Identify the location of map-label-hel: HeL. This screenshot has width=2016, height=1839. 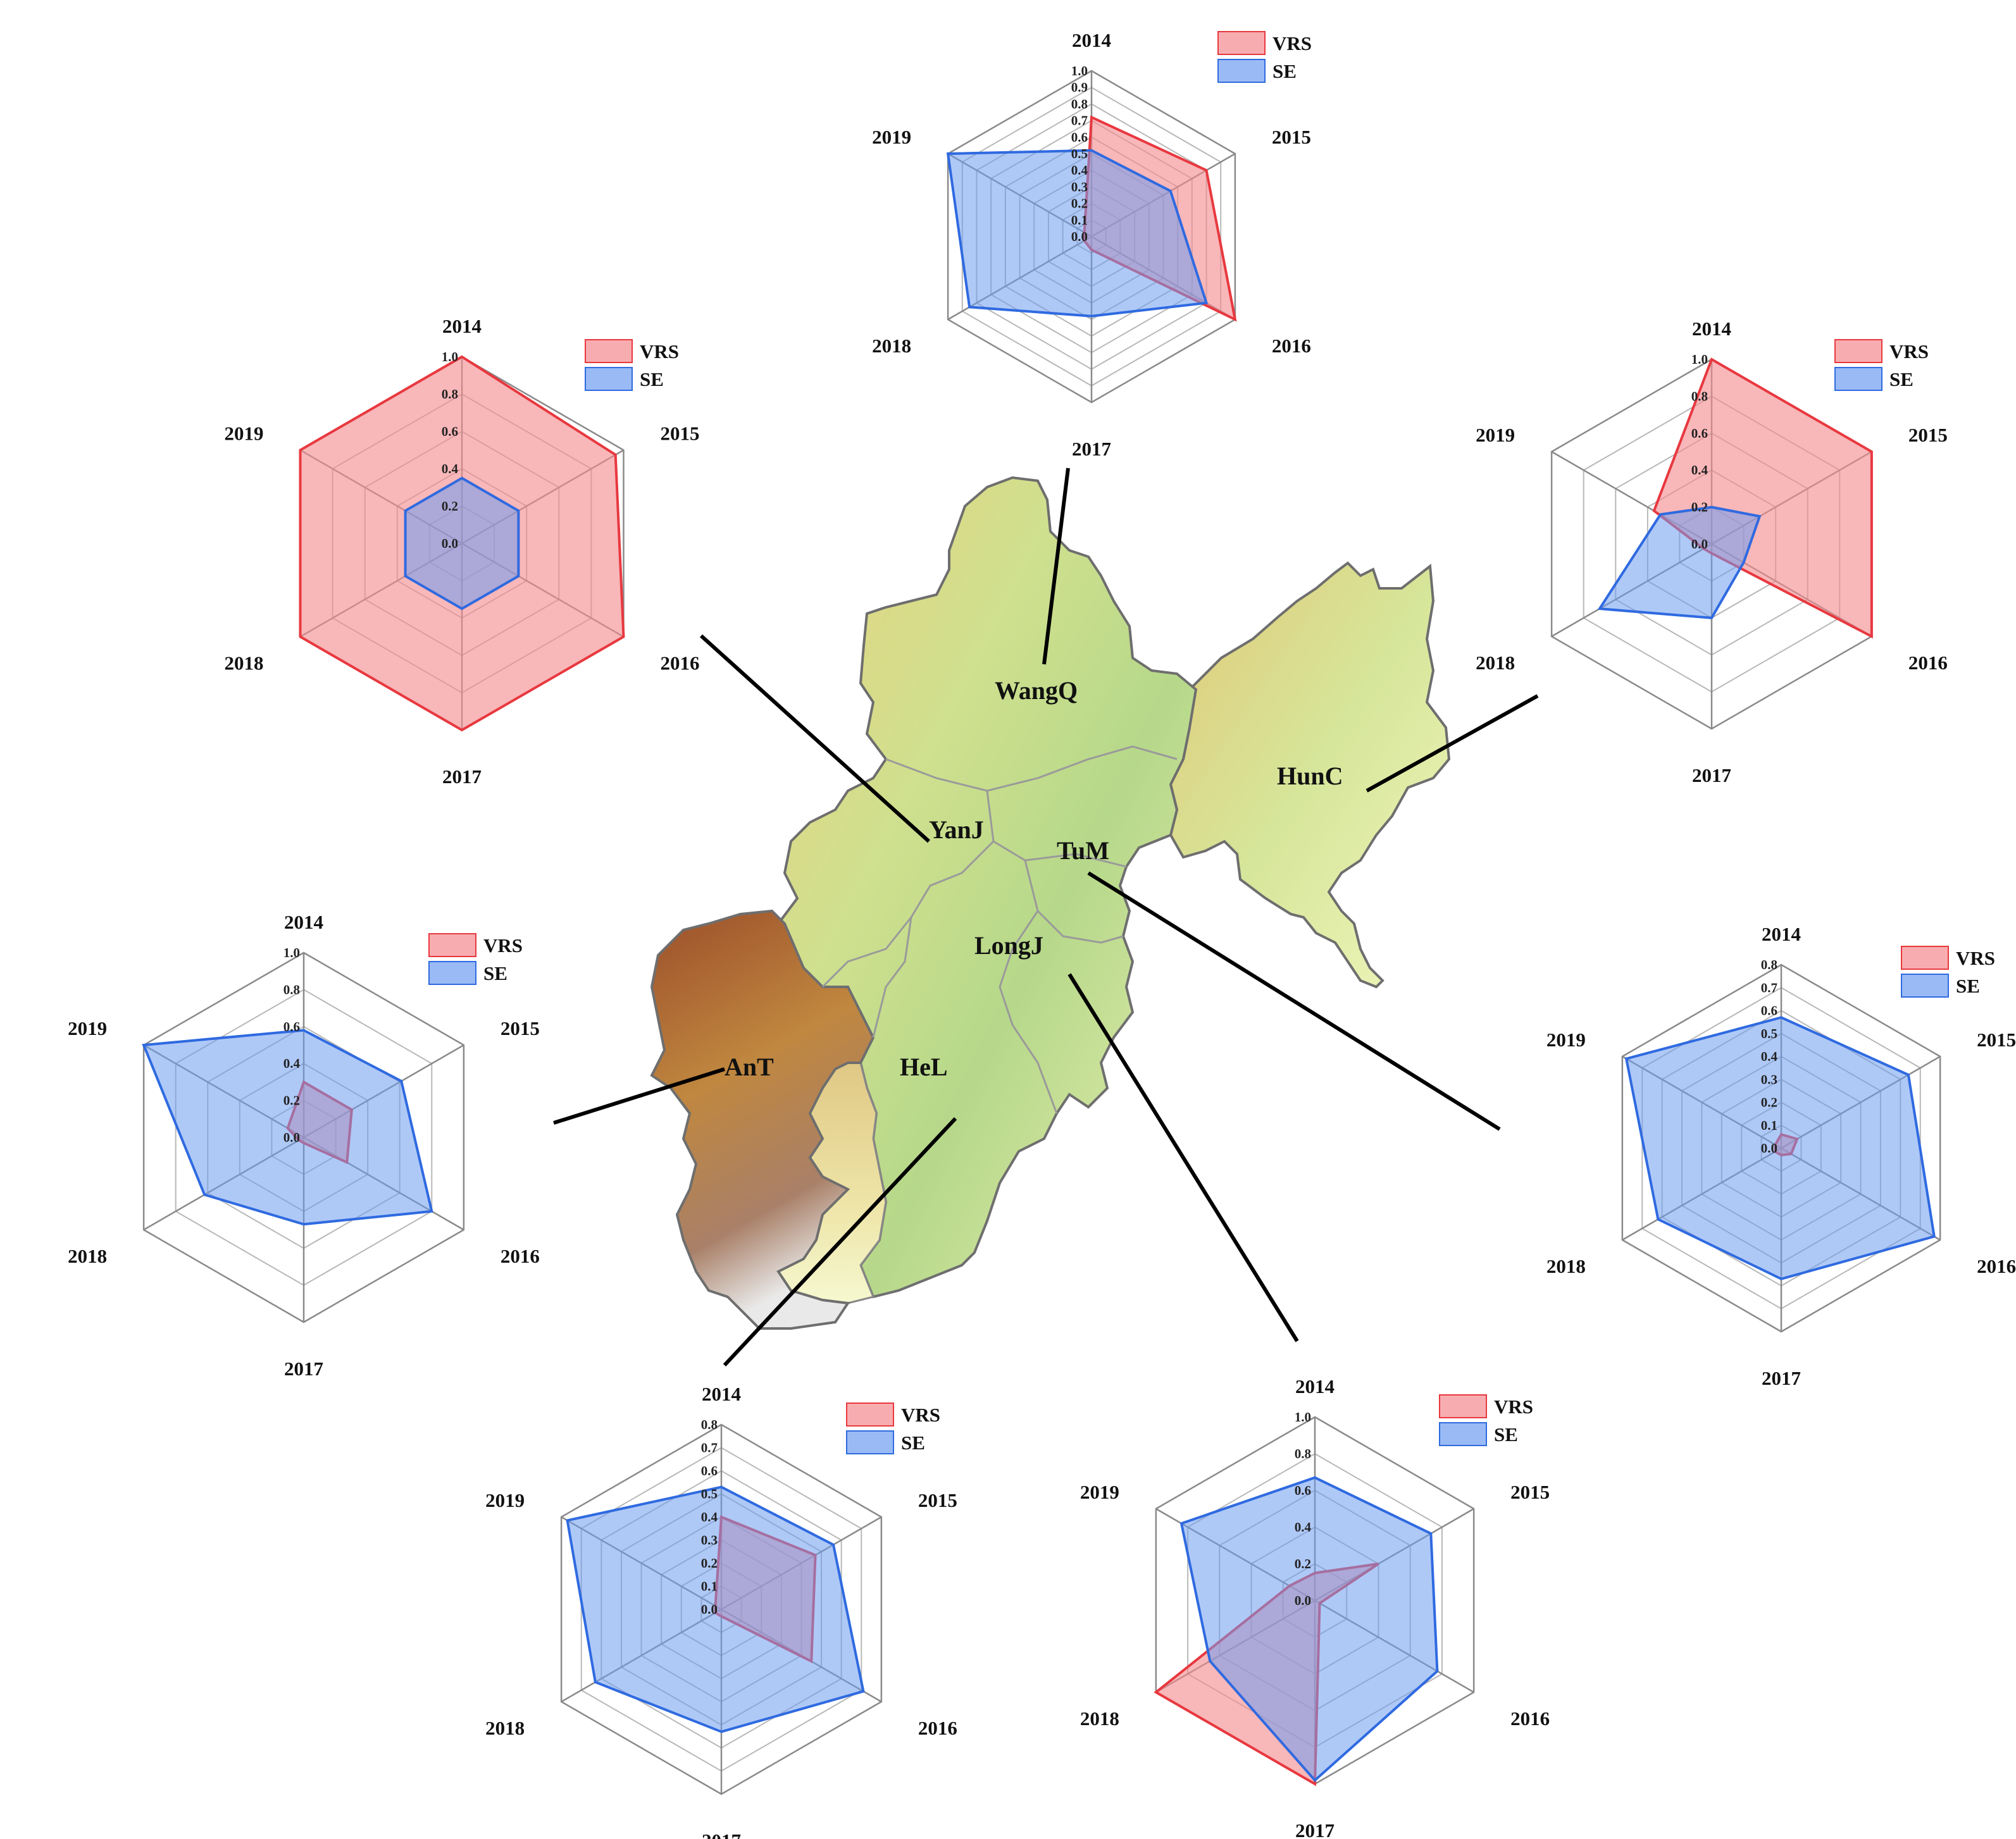
(924, 1067).